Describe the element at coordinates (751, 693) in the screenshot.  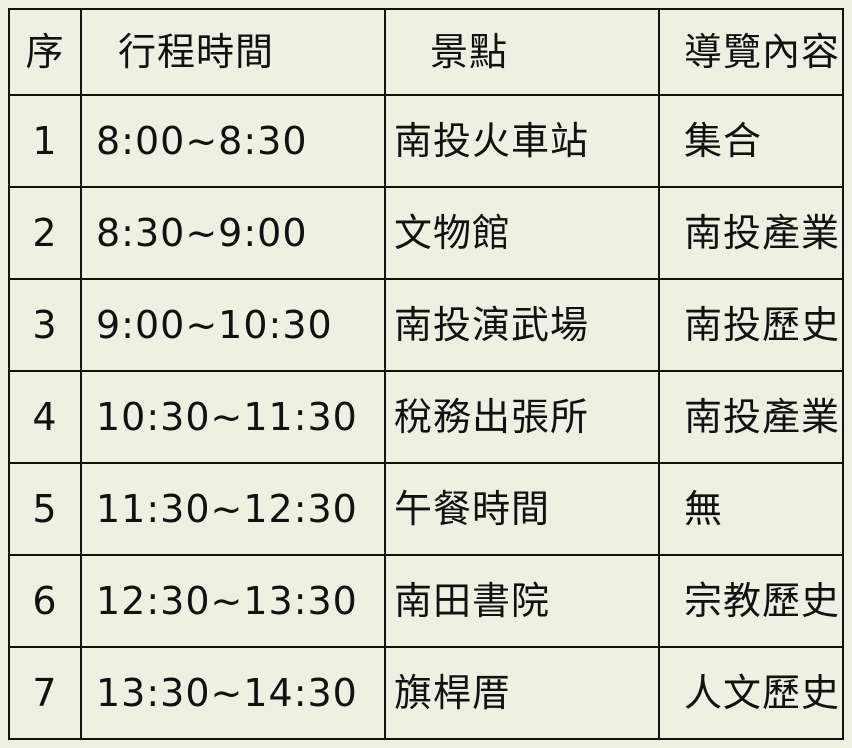
I see `cell-guide: 人文歷史` at that location.